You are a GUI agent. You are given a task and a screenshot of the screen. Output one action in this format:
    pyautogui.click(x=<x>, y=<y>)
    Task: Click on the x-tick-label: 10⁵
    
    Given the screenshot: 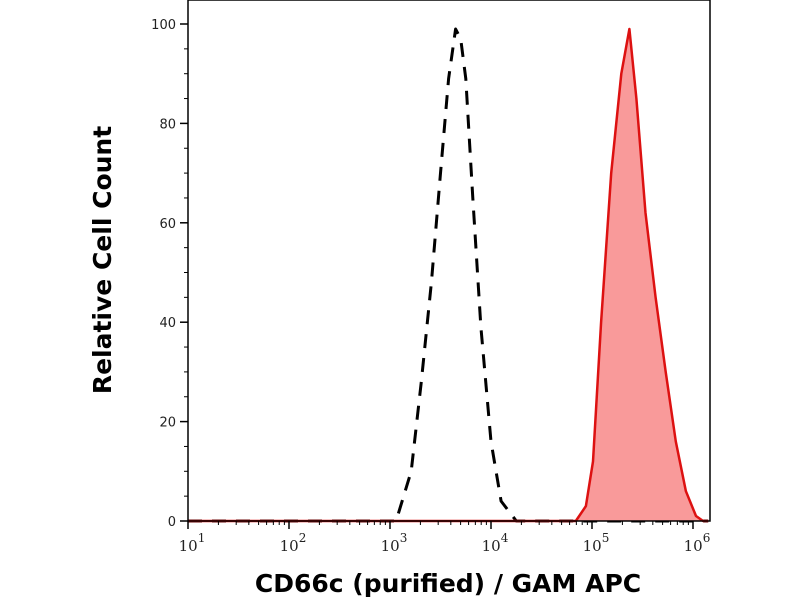 What is the action you would take?
    pyautogui.click(x=596, y=543)
    